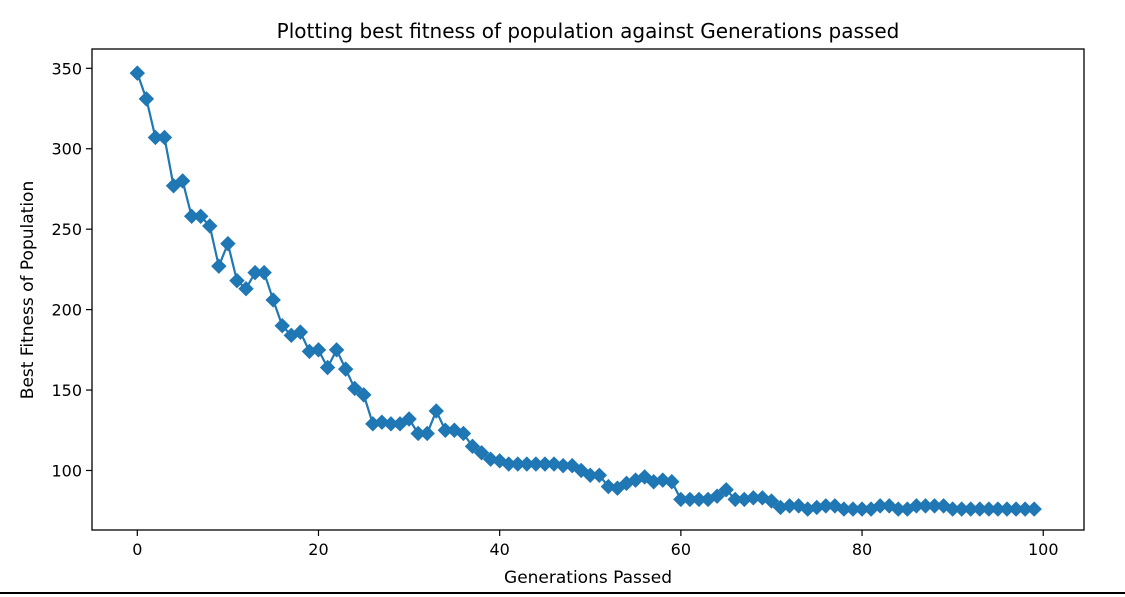 Image resolution: width=1125 pixels, height=597 pixels. Describe the element at coordinates (1043, 549) in the screenshot. I see `x-tick-label: 100` at that location.